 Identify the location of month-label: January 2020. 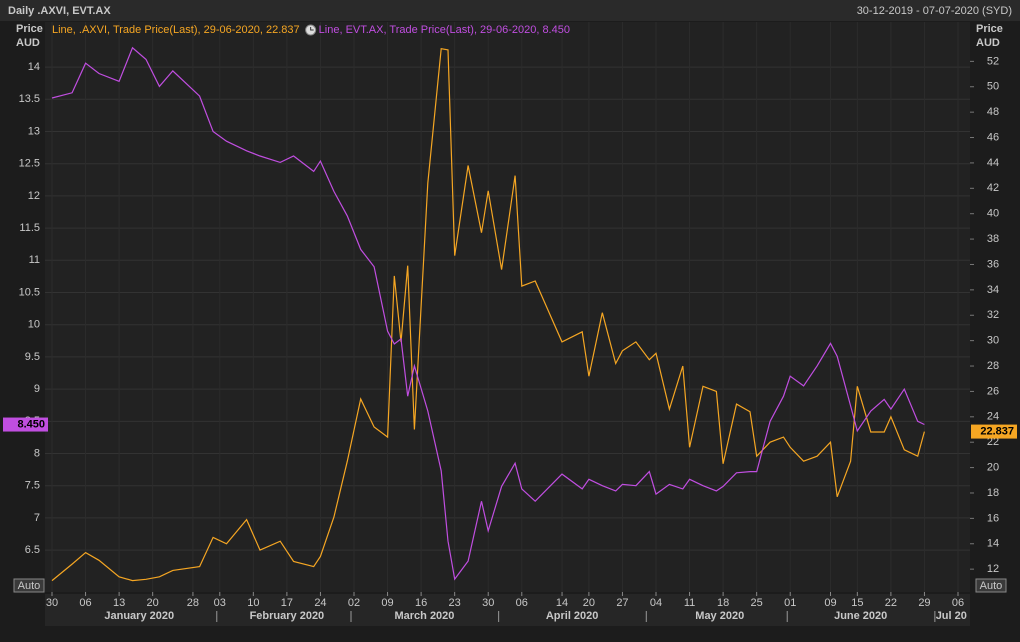
(139, 616).